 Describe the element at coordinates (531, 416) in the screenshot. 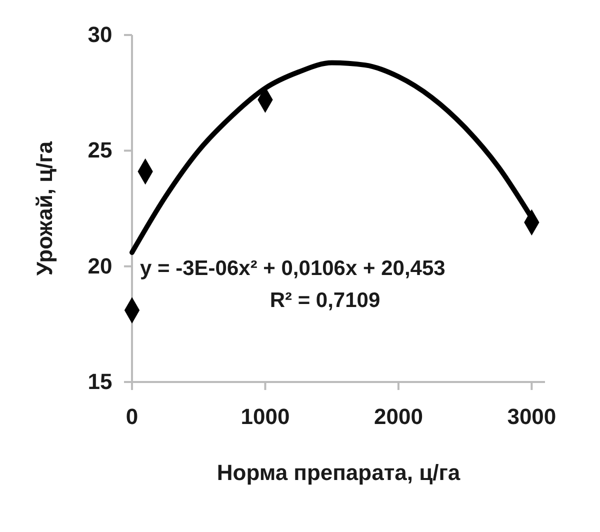

I see `x-tick-label: 3000` at that location.